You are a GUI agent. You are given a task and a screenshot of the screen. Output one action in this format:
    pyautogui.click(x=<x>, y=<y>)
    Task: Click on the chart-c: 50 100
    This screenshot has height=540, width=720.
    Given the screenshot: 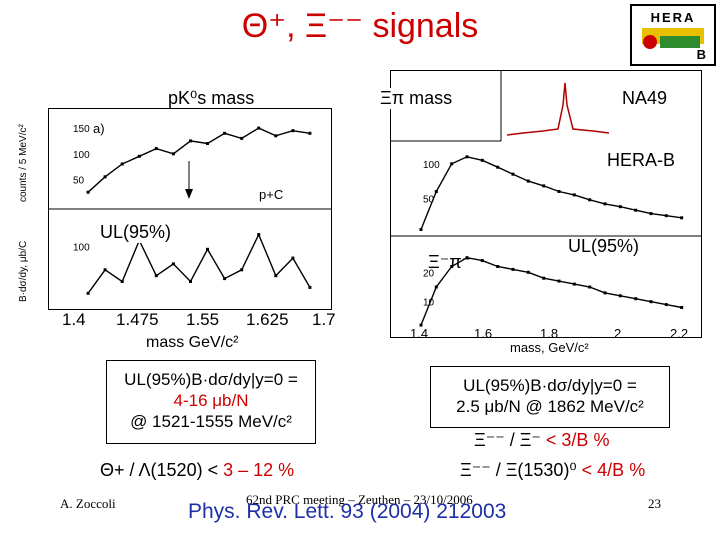 What is the action you would take?
    pyautogui.click(x=551, y=193)
    